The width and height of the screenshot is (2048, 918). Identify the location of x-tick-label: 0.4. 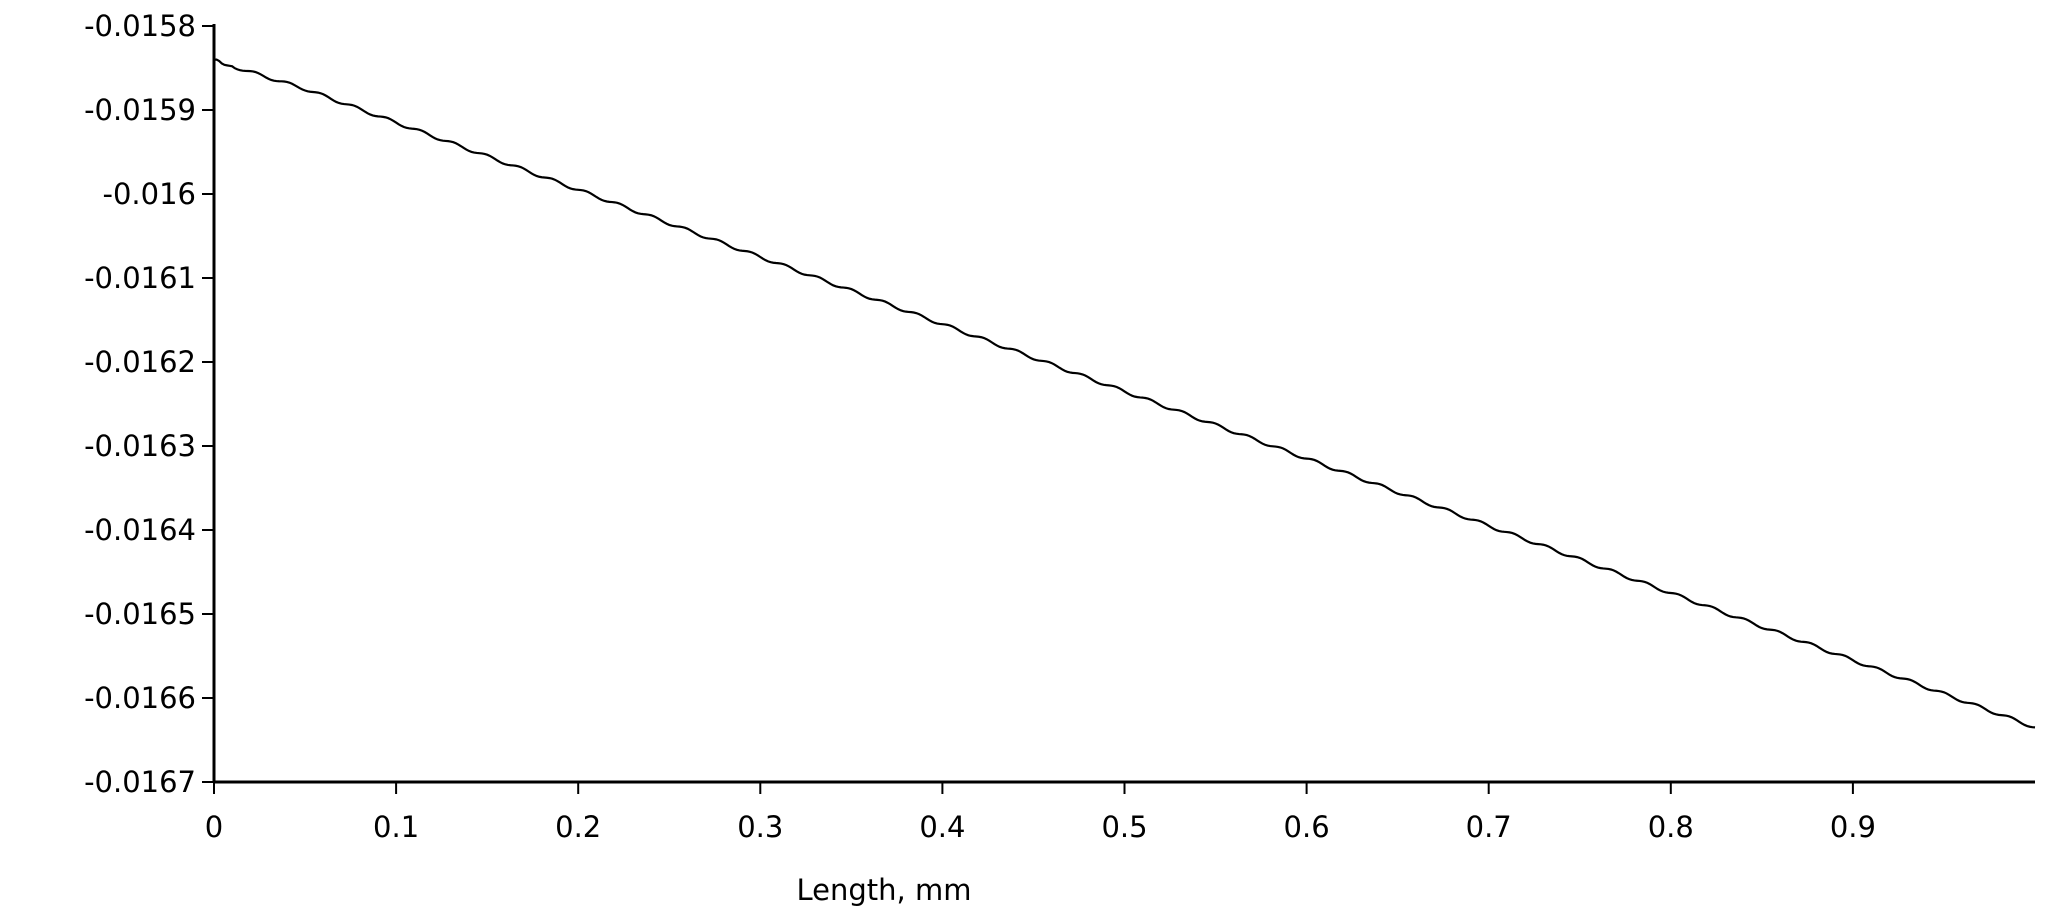
(942, 827).